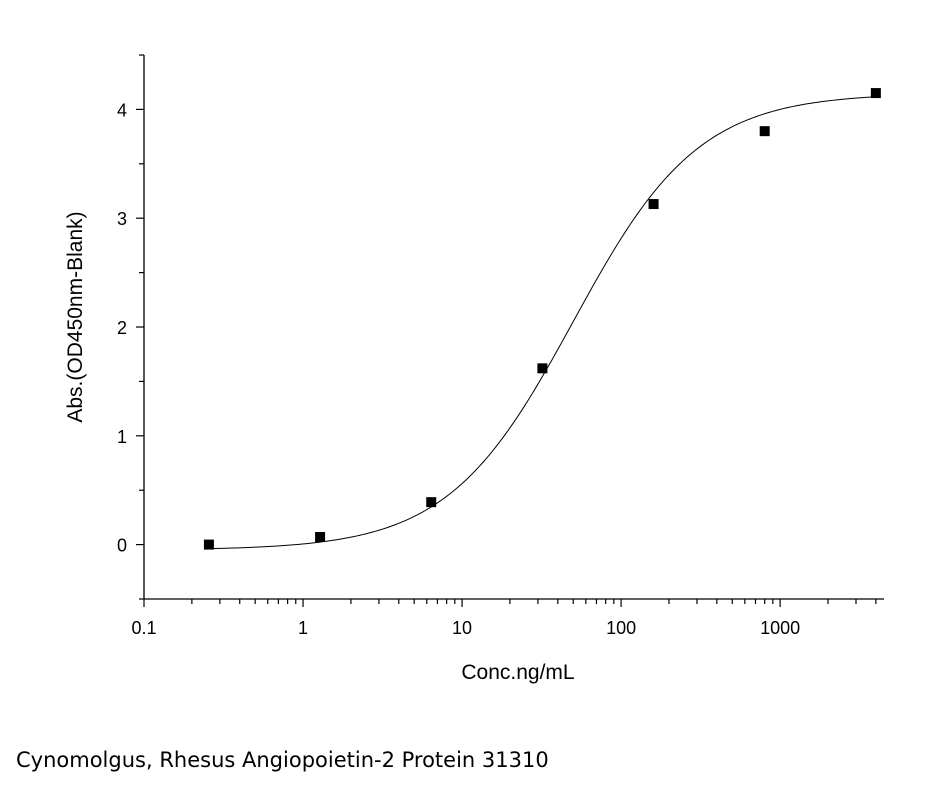 The width and height of the screenshot is (939, 790). What do you see at coordinates (75, 316) in the screenshot?
I see `y-axis-label: Abs.(OD450nm-Blank)` at bounding box center [75, 316].